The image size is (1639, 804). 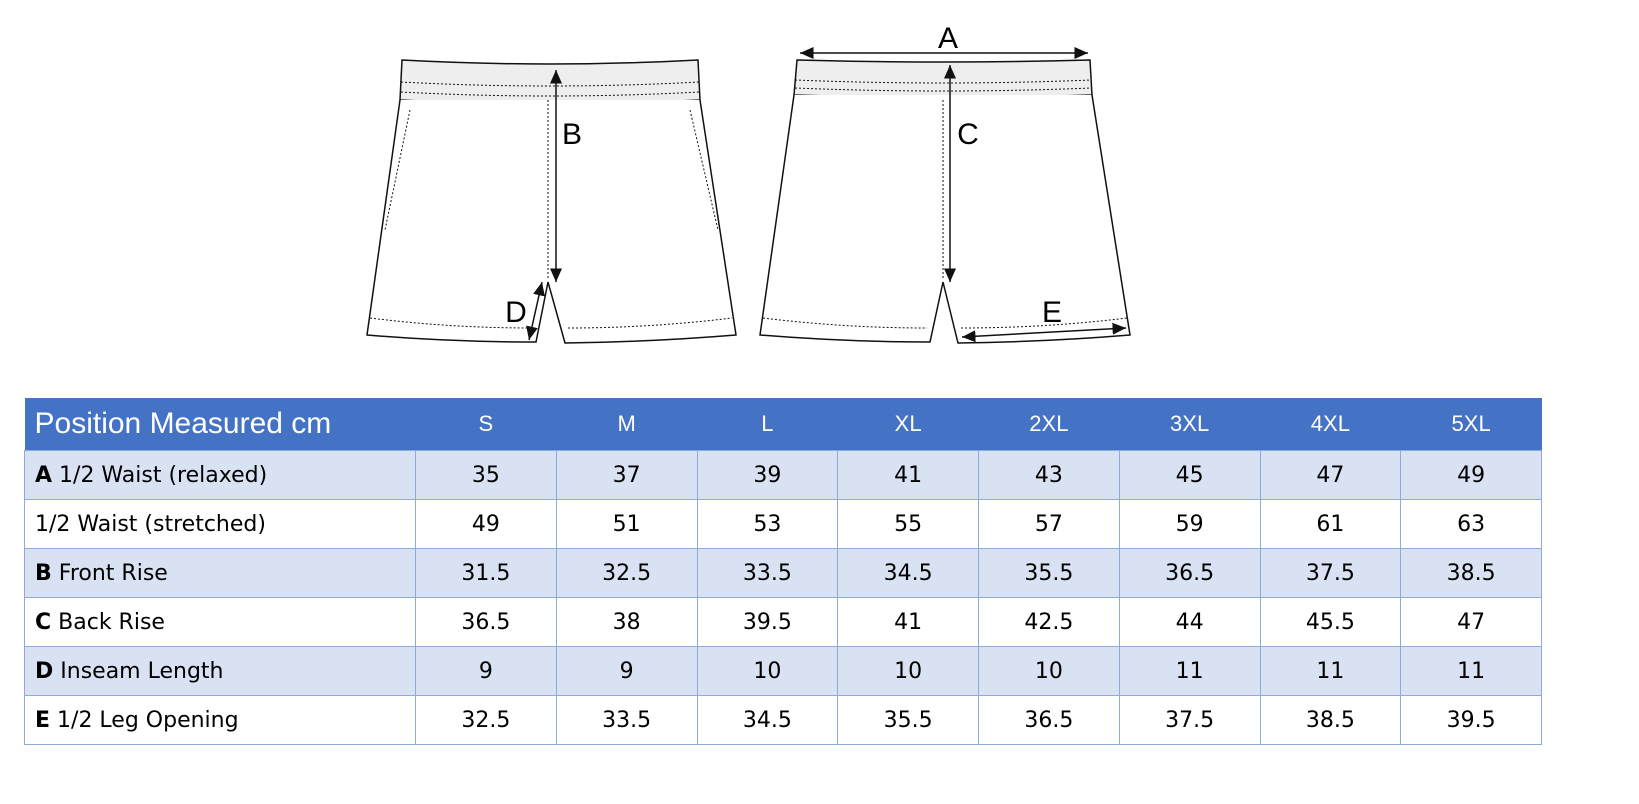 I want to click on row-label: E 1/2 Leg Opening, so click(x=220, y=720).